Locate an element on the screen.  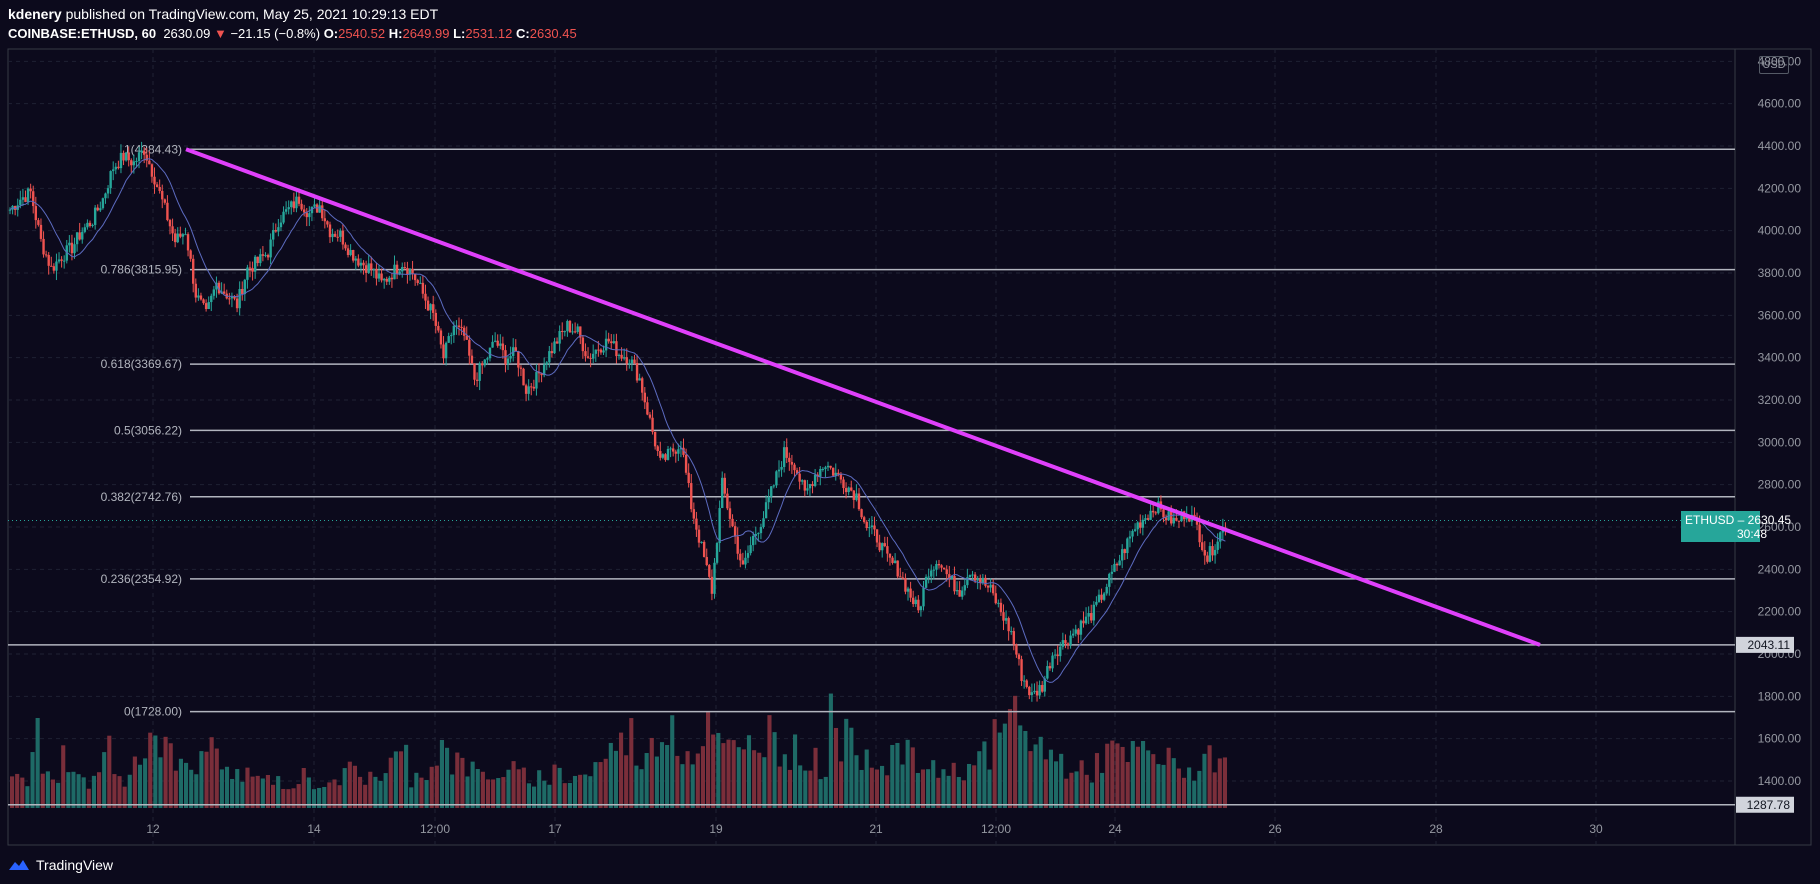
currency-unit-button: USD is located at coordinates (1774, 65).